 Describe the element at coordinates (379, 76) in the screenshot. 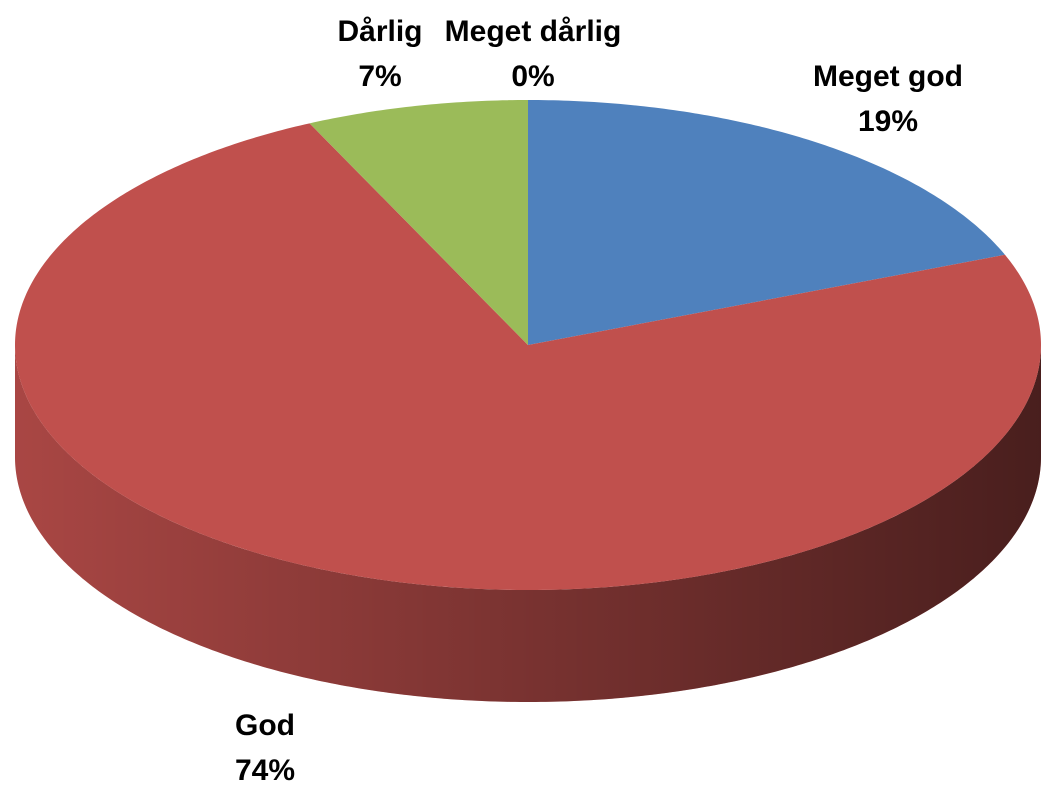

I see `slice-value-label: 7%` at that location.